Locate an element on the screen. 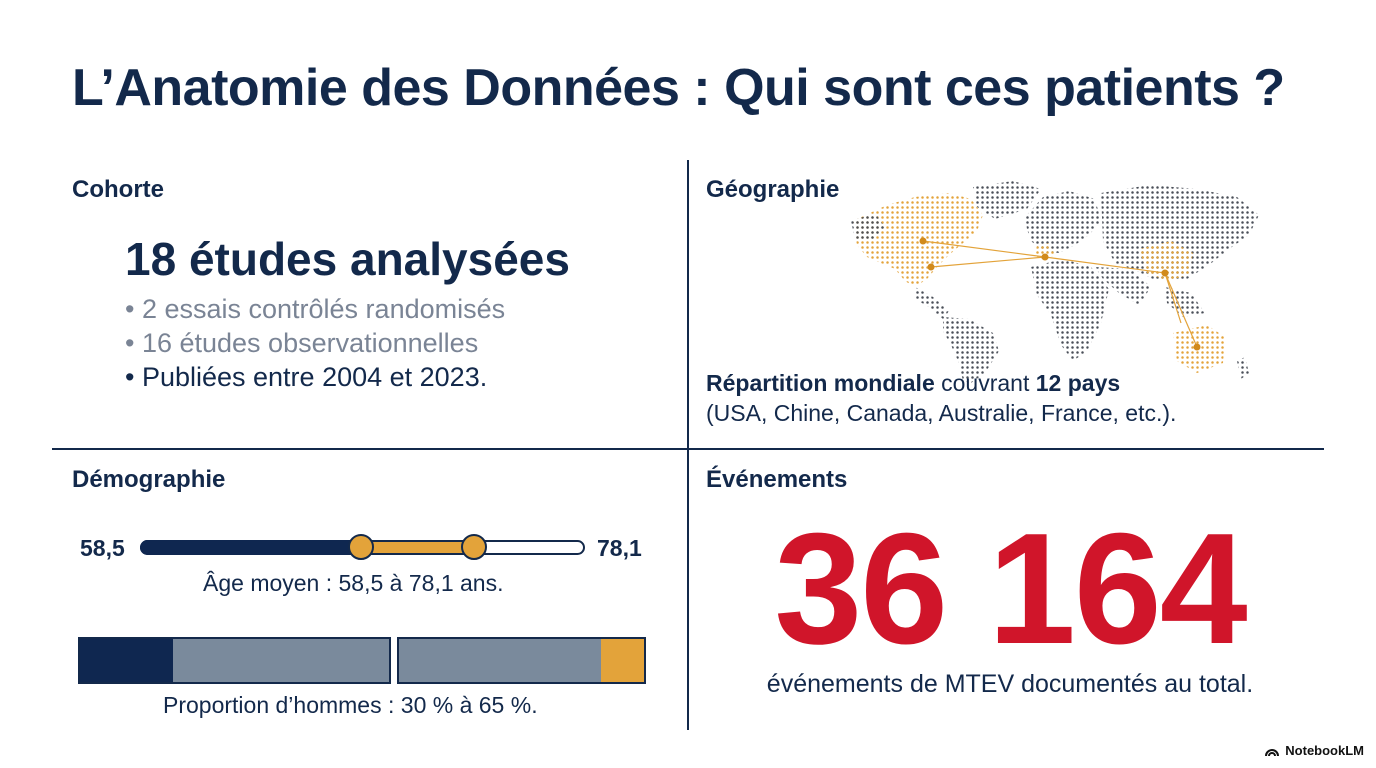 This screenshot has width=1376, height=768. world-map-illustration is located at coordinates (1055, 282).